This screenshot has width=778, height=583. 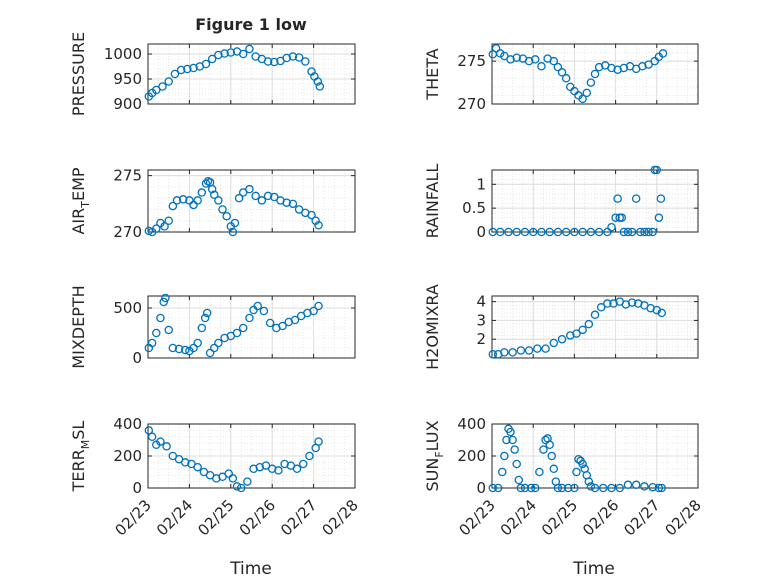 What do you see at coordinates (137, 358) in the screenshot?
I see `y-tick-label: 0` at bounding box center [137, 358].